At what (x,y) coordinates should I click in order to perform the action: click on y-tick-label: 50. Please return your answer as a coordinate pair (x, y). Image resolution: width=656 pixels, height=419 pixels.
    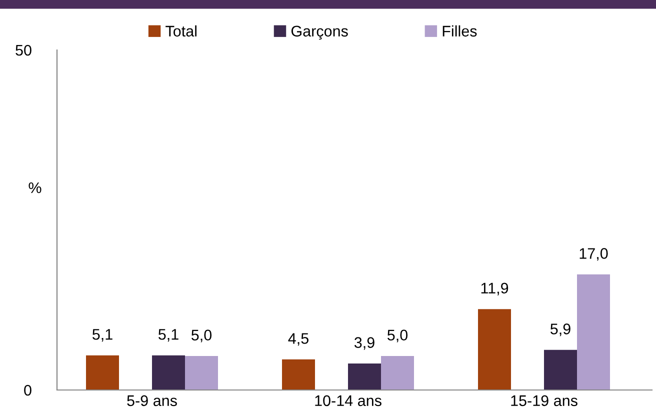
    Looking at the image, I should click on (24, 50).